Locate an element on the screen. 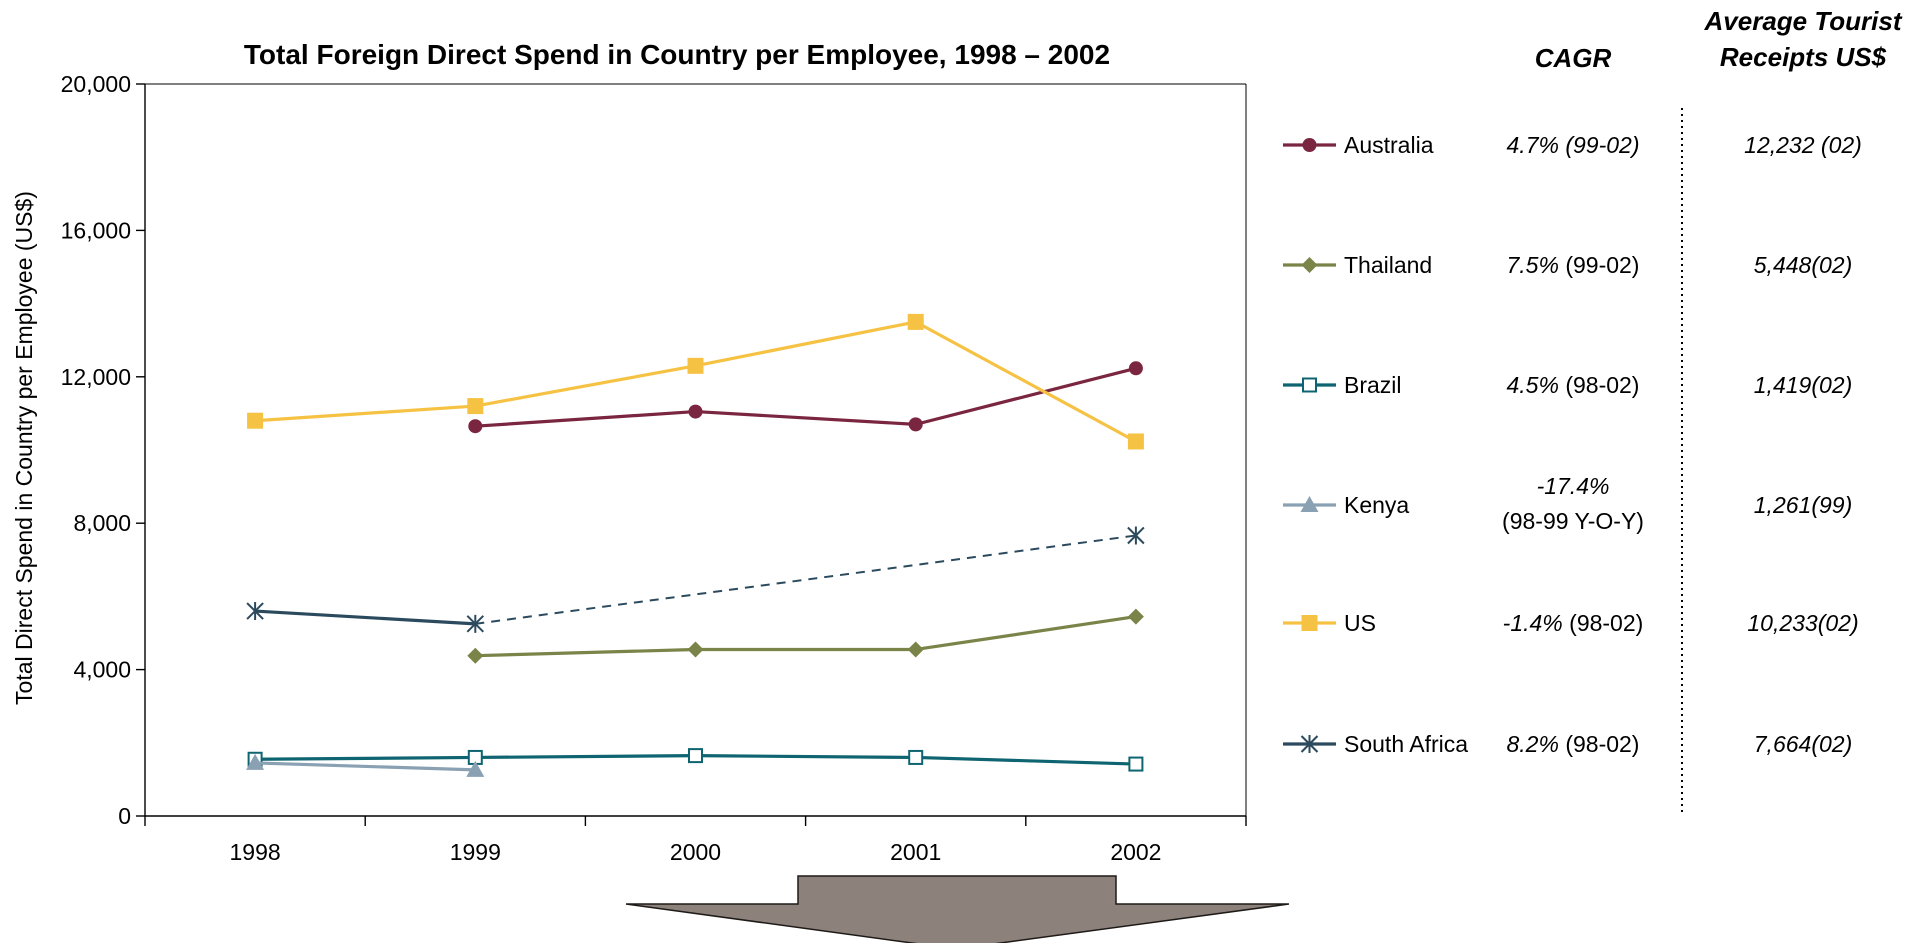 This screenshot has height=943, width=1918. legend-item-brazil: Brazil is located at coordinates (1342, 385).